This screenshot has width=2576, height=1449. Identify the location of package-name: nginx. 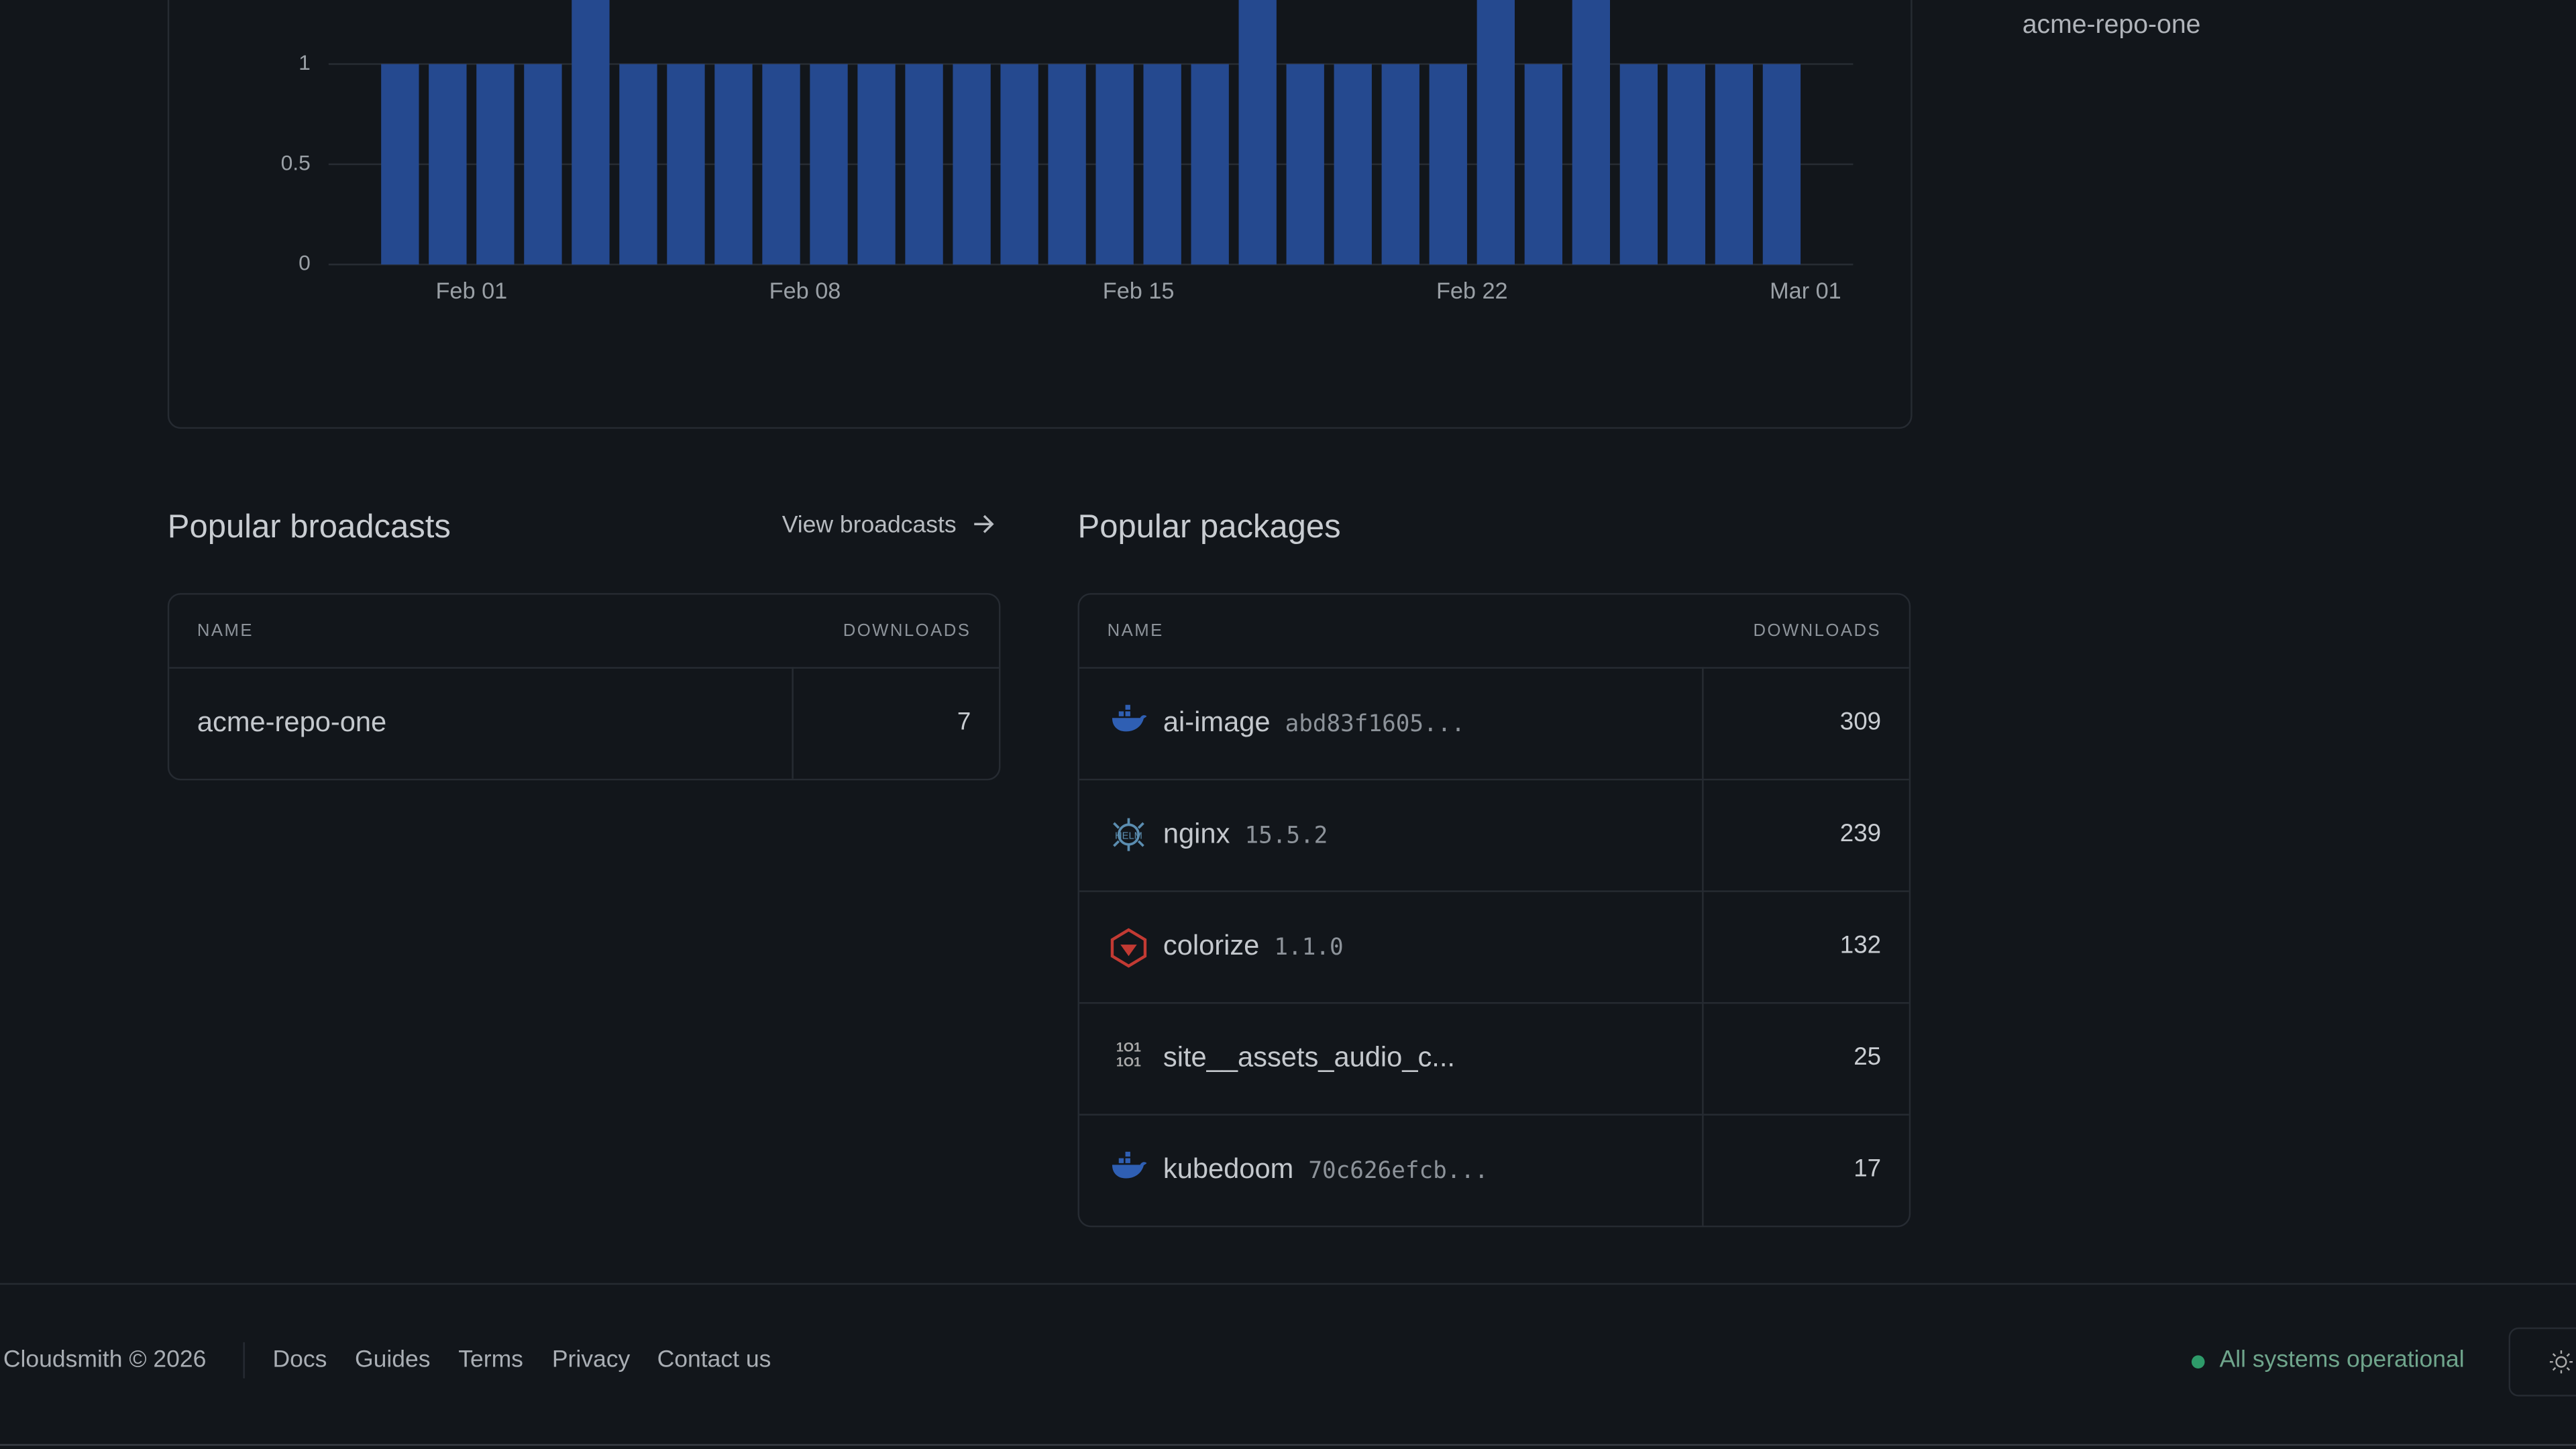
(1196, 834).